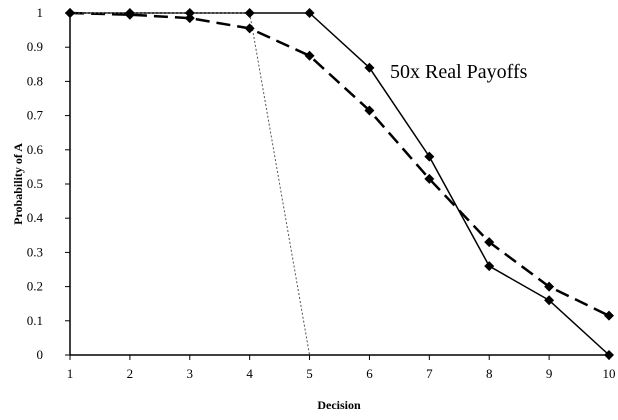 This screenshot has width=618, height=420. What do you see at coordinates (35, 251) in the screenshot?
I see `y-tick-label: 0.3` at bounding box center [35, 251].